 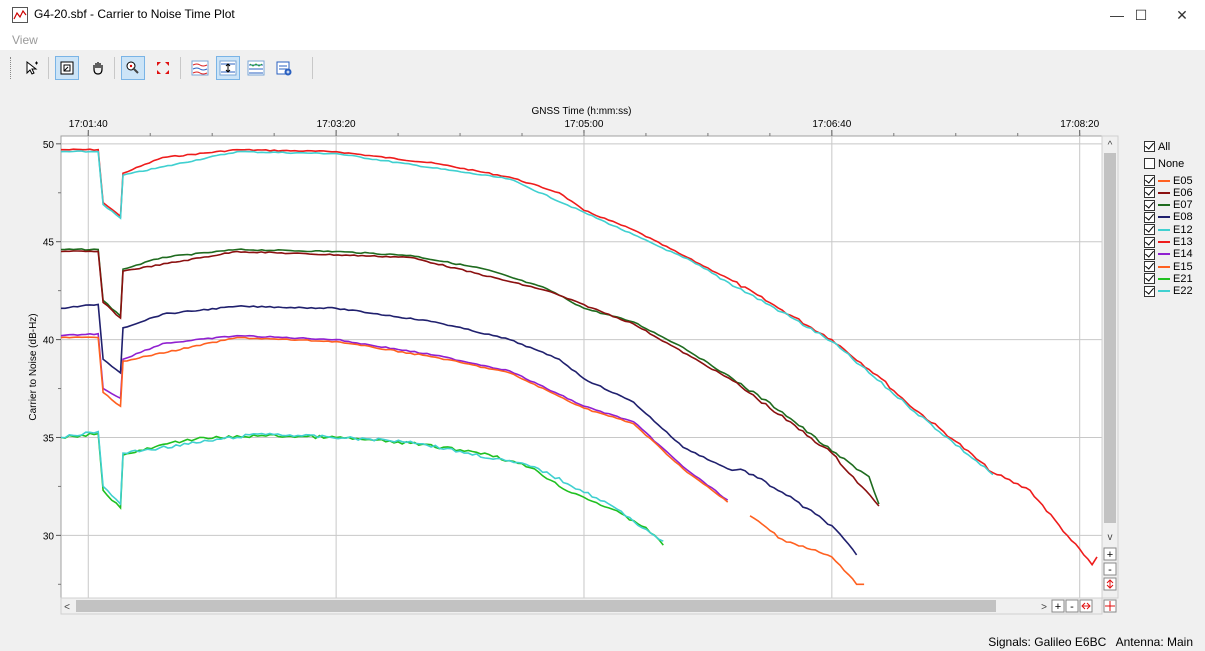 I want to click on toolbar, so click(x=602, y=68).